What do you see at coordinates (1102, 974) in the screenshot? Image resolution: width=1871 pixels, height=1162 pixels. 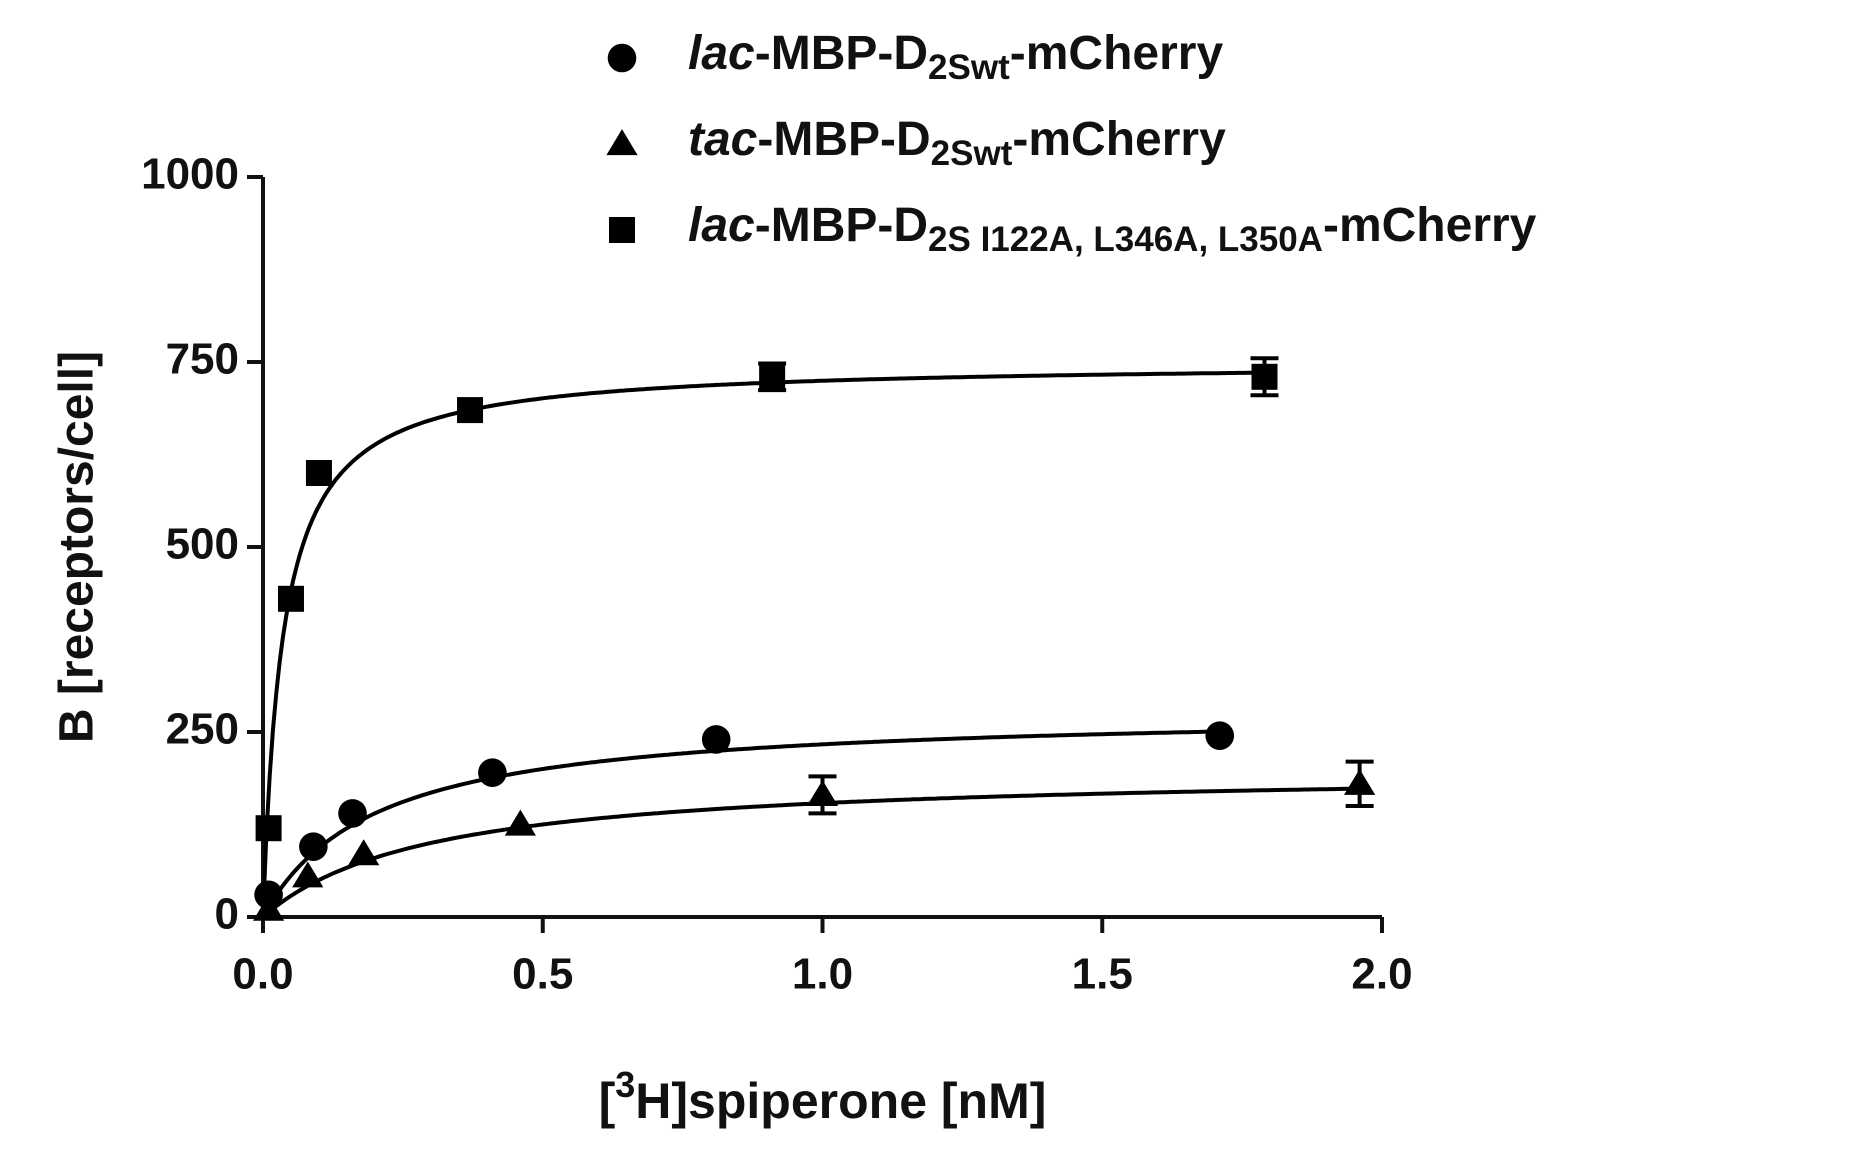 I see `x-tick-label: 1.5` at bounding box center [1102, 974].